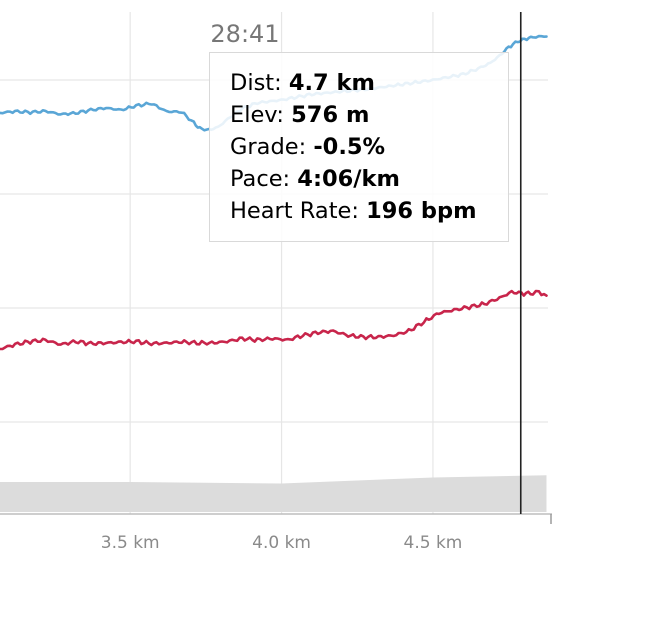 This screenshot has width=648, height=620. I want to click on tooltip-label: Heart Rate:, so click(294, 211).